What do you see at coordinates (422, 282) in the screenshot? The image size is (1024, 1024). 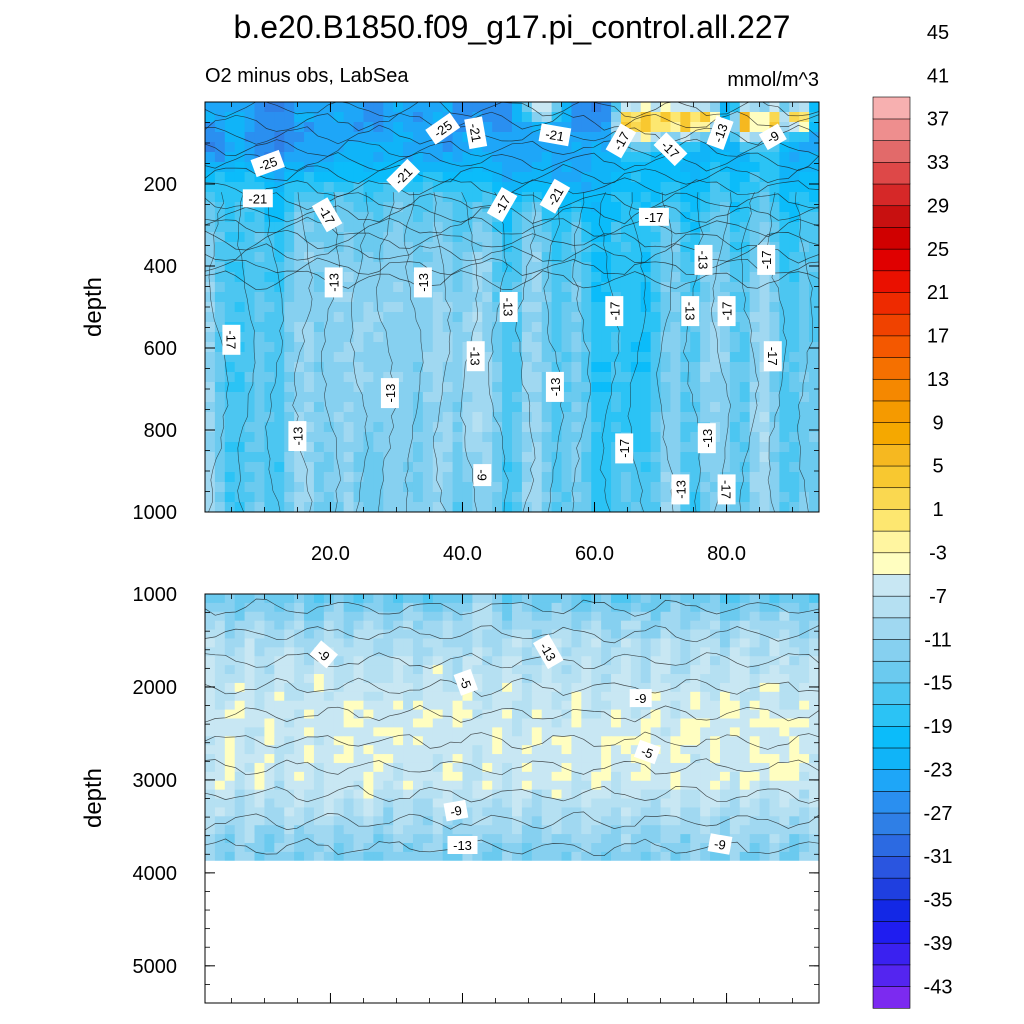 I see `contour-label: -13` at bounding box center [422, 282].